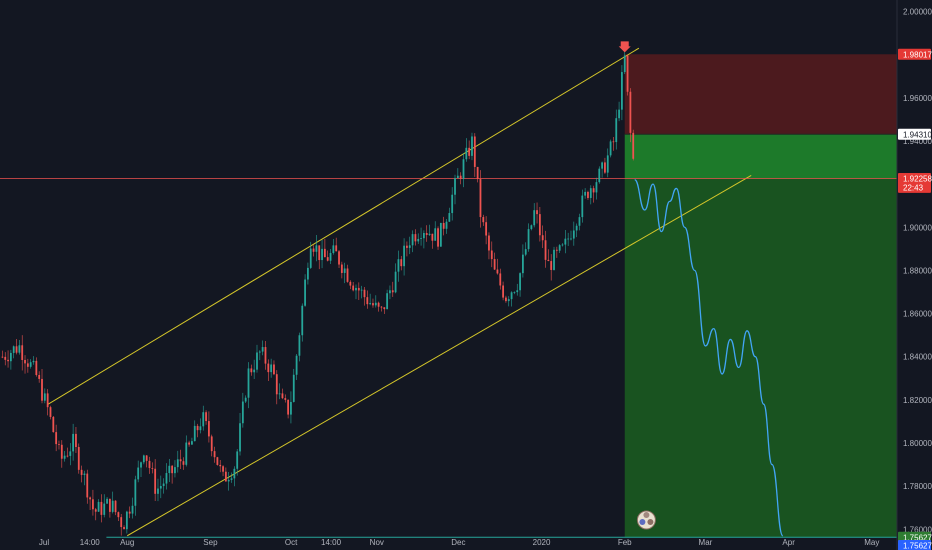 This screenshot has width=932, height=550. What do you see at coordinates (917, 98) in the screenshot?
I see `y-tick-label: 1.96000` at bounding box center [917, 98].